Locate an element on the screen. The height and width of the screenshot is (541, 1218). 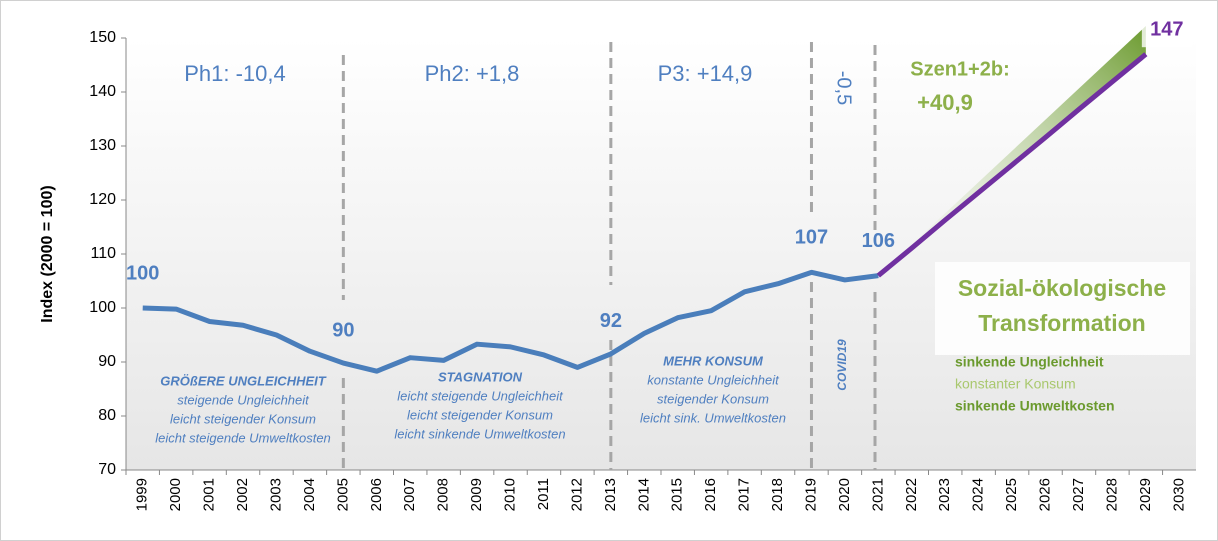
data-label: 147 is located at coordinates (1166, 29).